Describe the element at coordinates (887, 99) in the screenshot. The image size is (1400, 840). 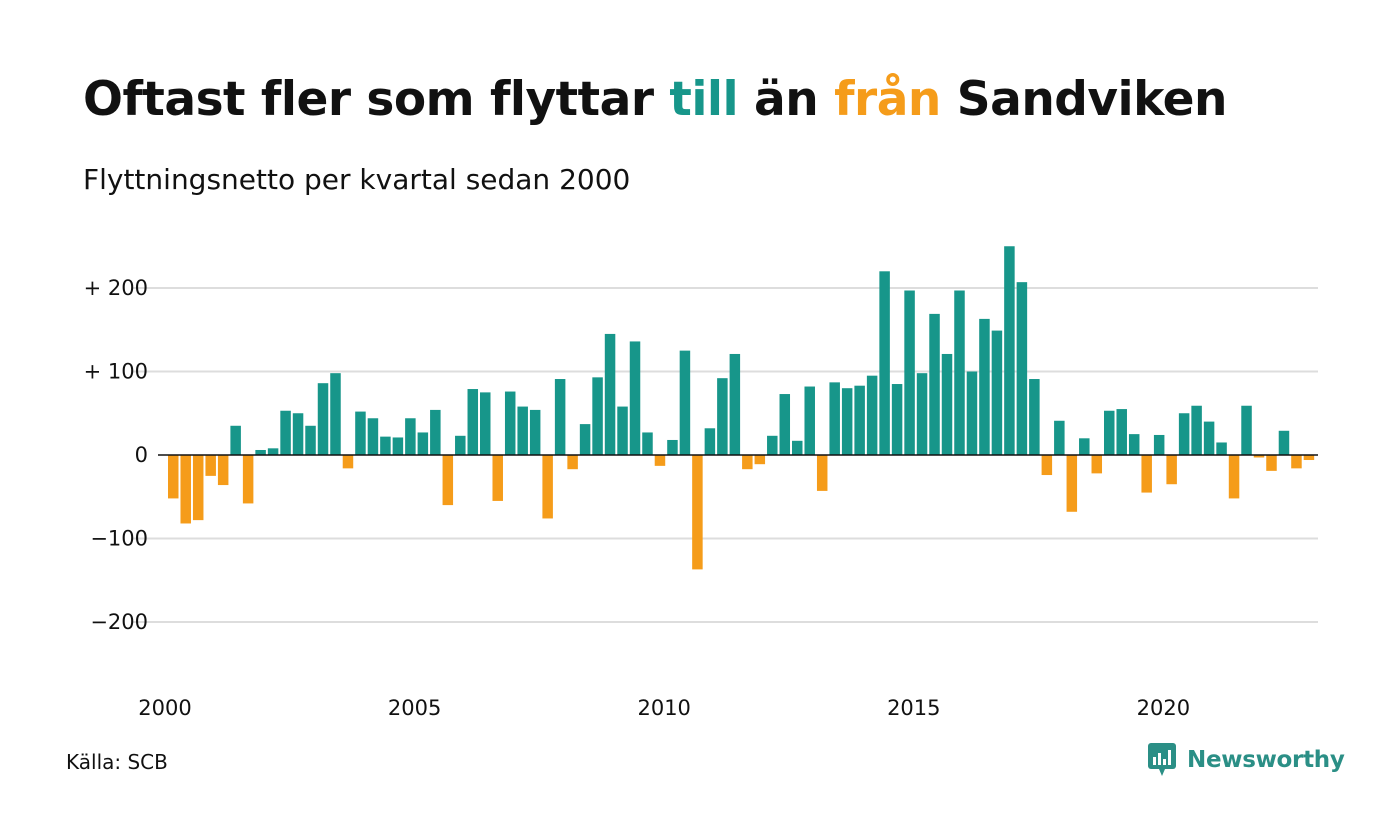
I see `title-fran: från` at that location.